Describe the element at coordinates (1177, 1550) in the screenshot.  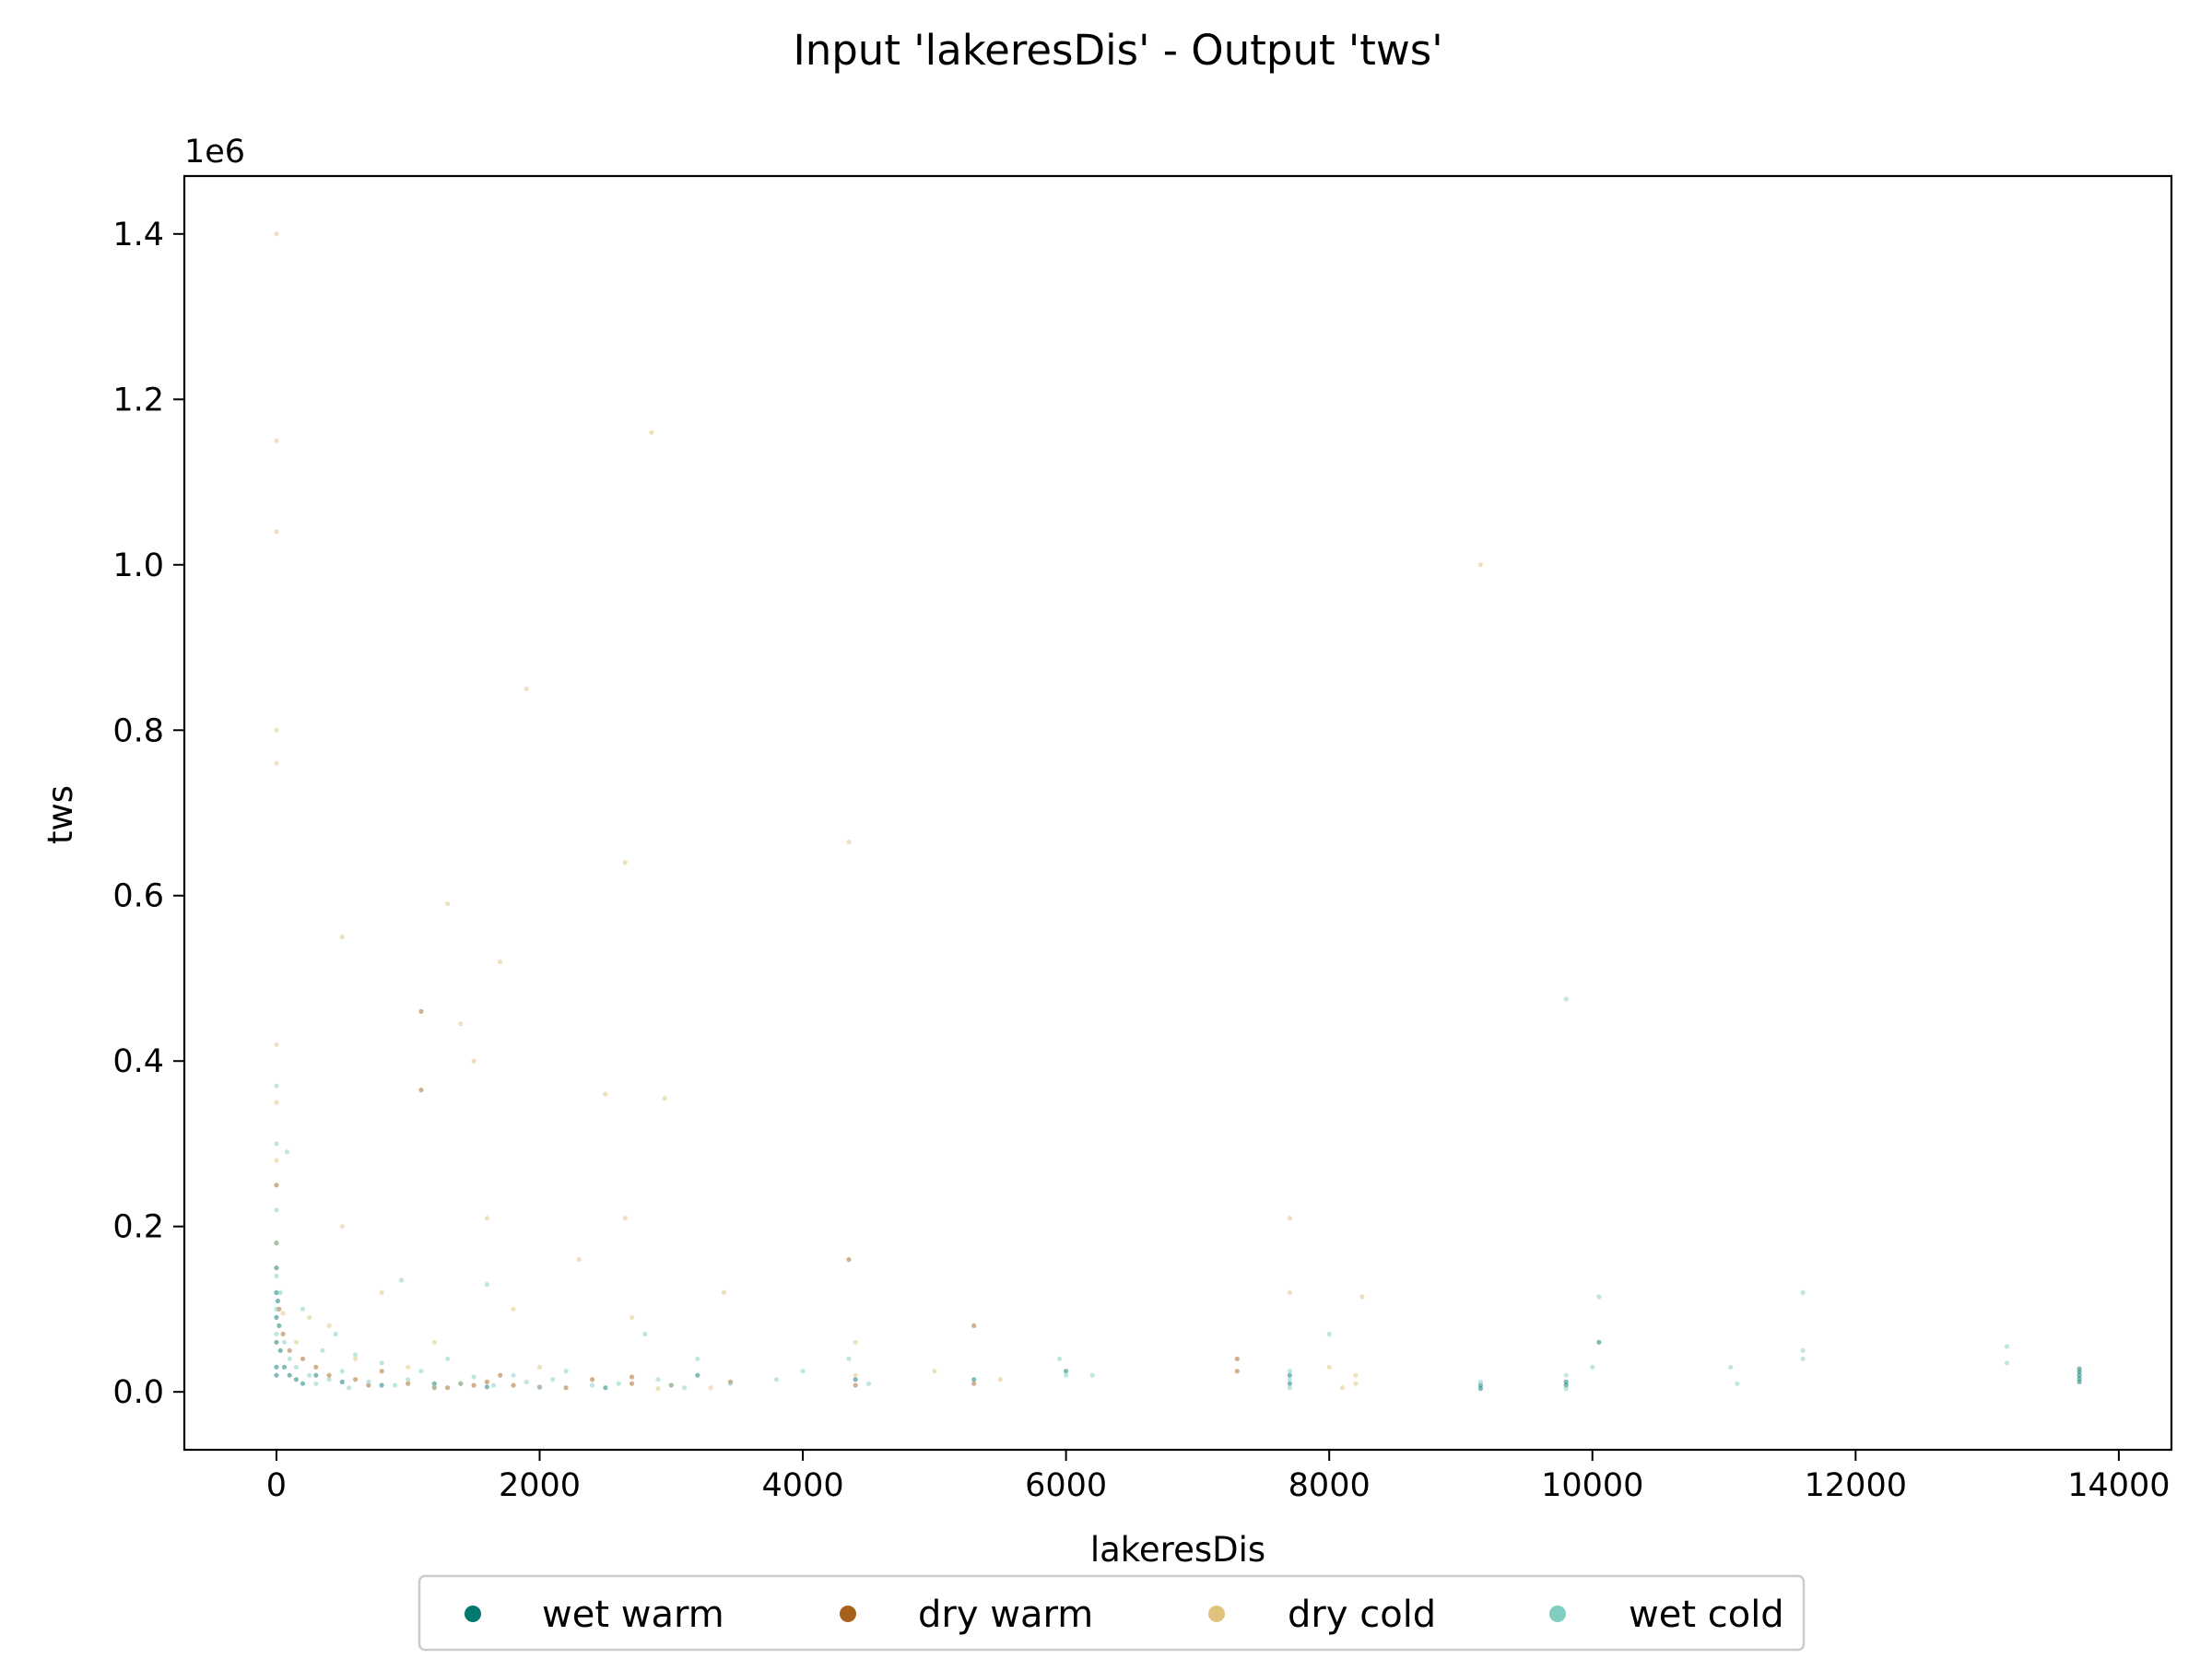
I see `x-axis-title: lakeresDis` at that location.